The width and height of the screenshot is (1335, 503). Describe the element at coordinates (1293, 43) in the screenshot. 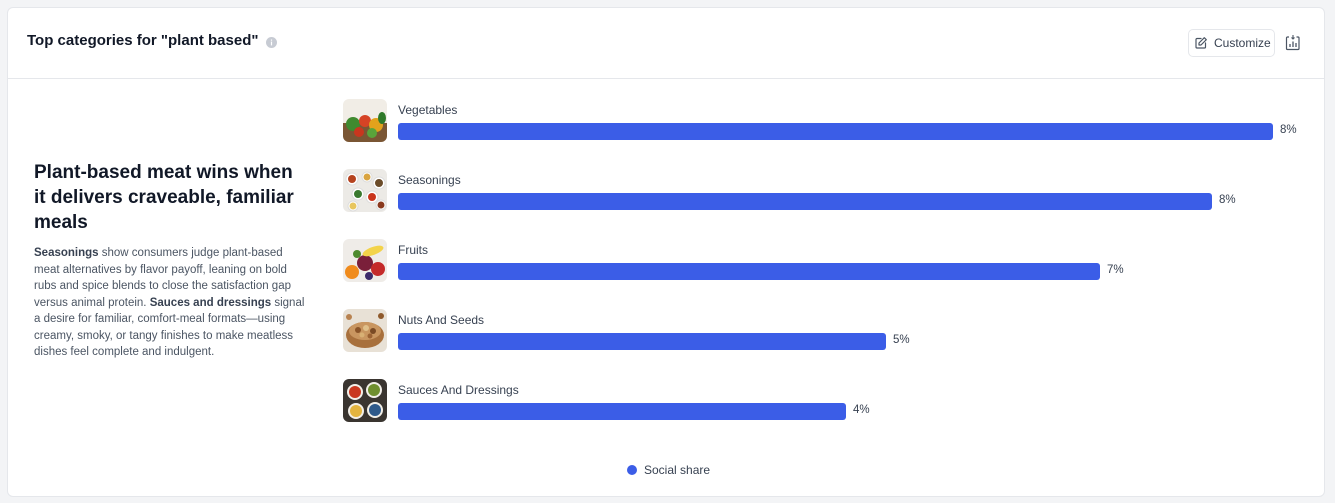

I see `export-chart-icon` at that location.